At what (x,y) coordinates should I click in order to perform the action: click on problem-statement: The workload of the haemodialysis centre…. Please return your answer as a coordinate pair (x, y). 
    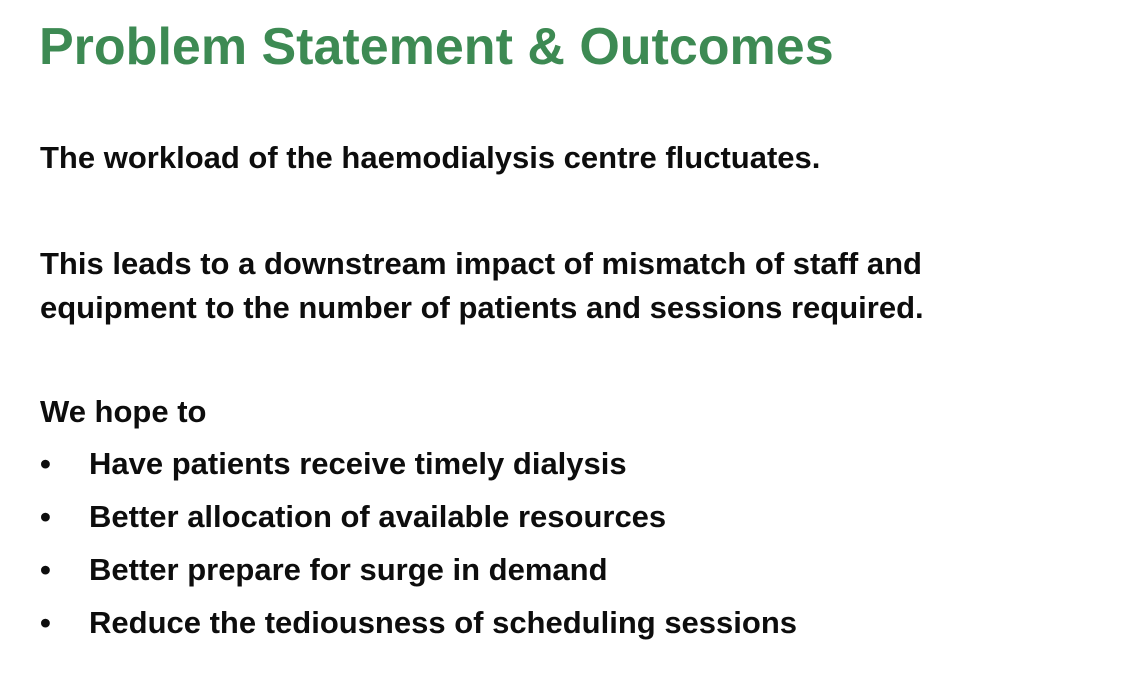
    Looking at the image, I should click on (430, 157).